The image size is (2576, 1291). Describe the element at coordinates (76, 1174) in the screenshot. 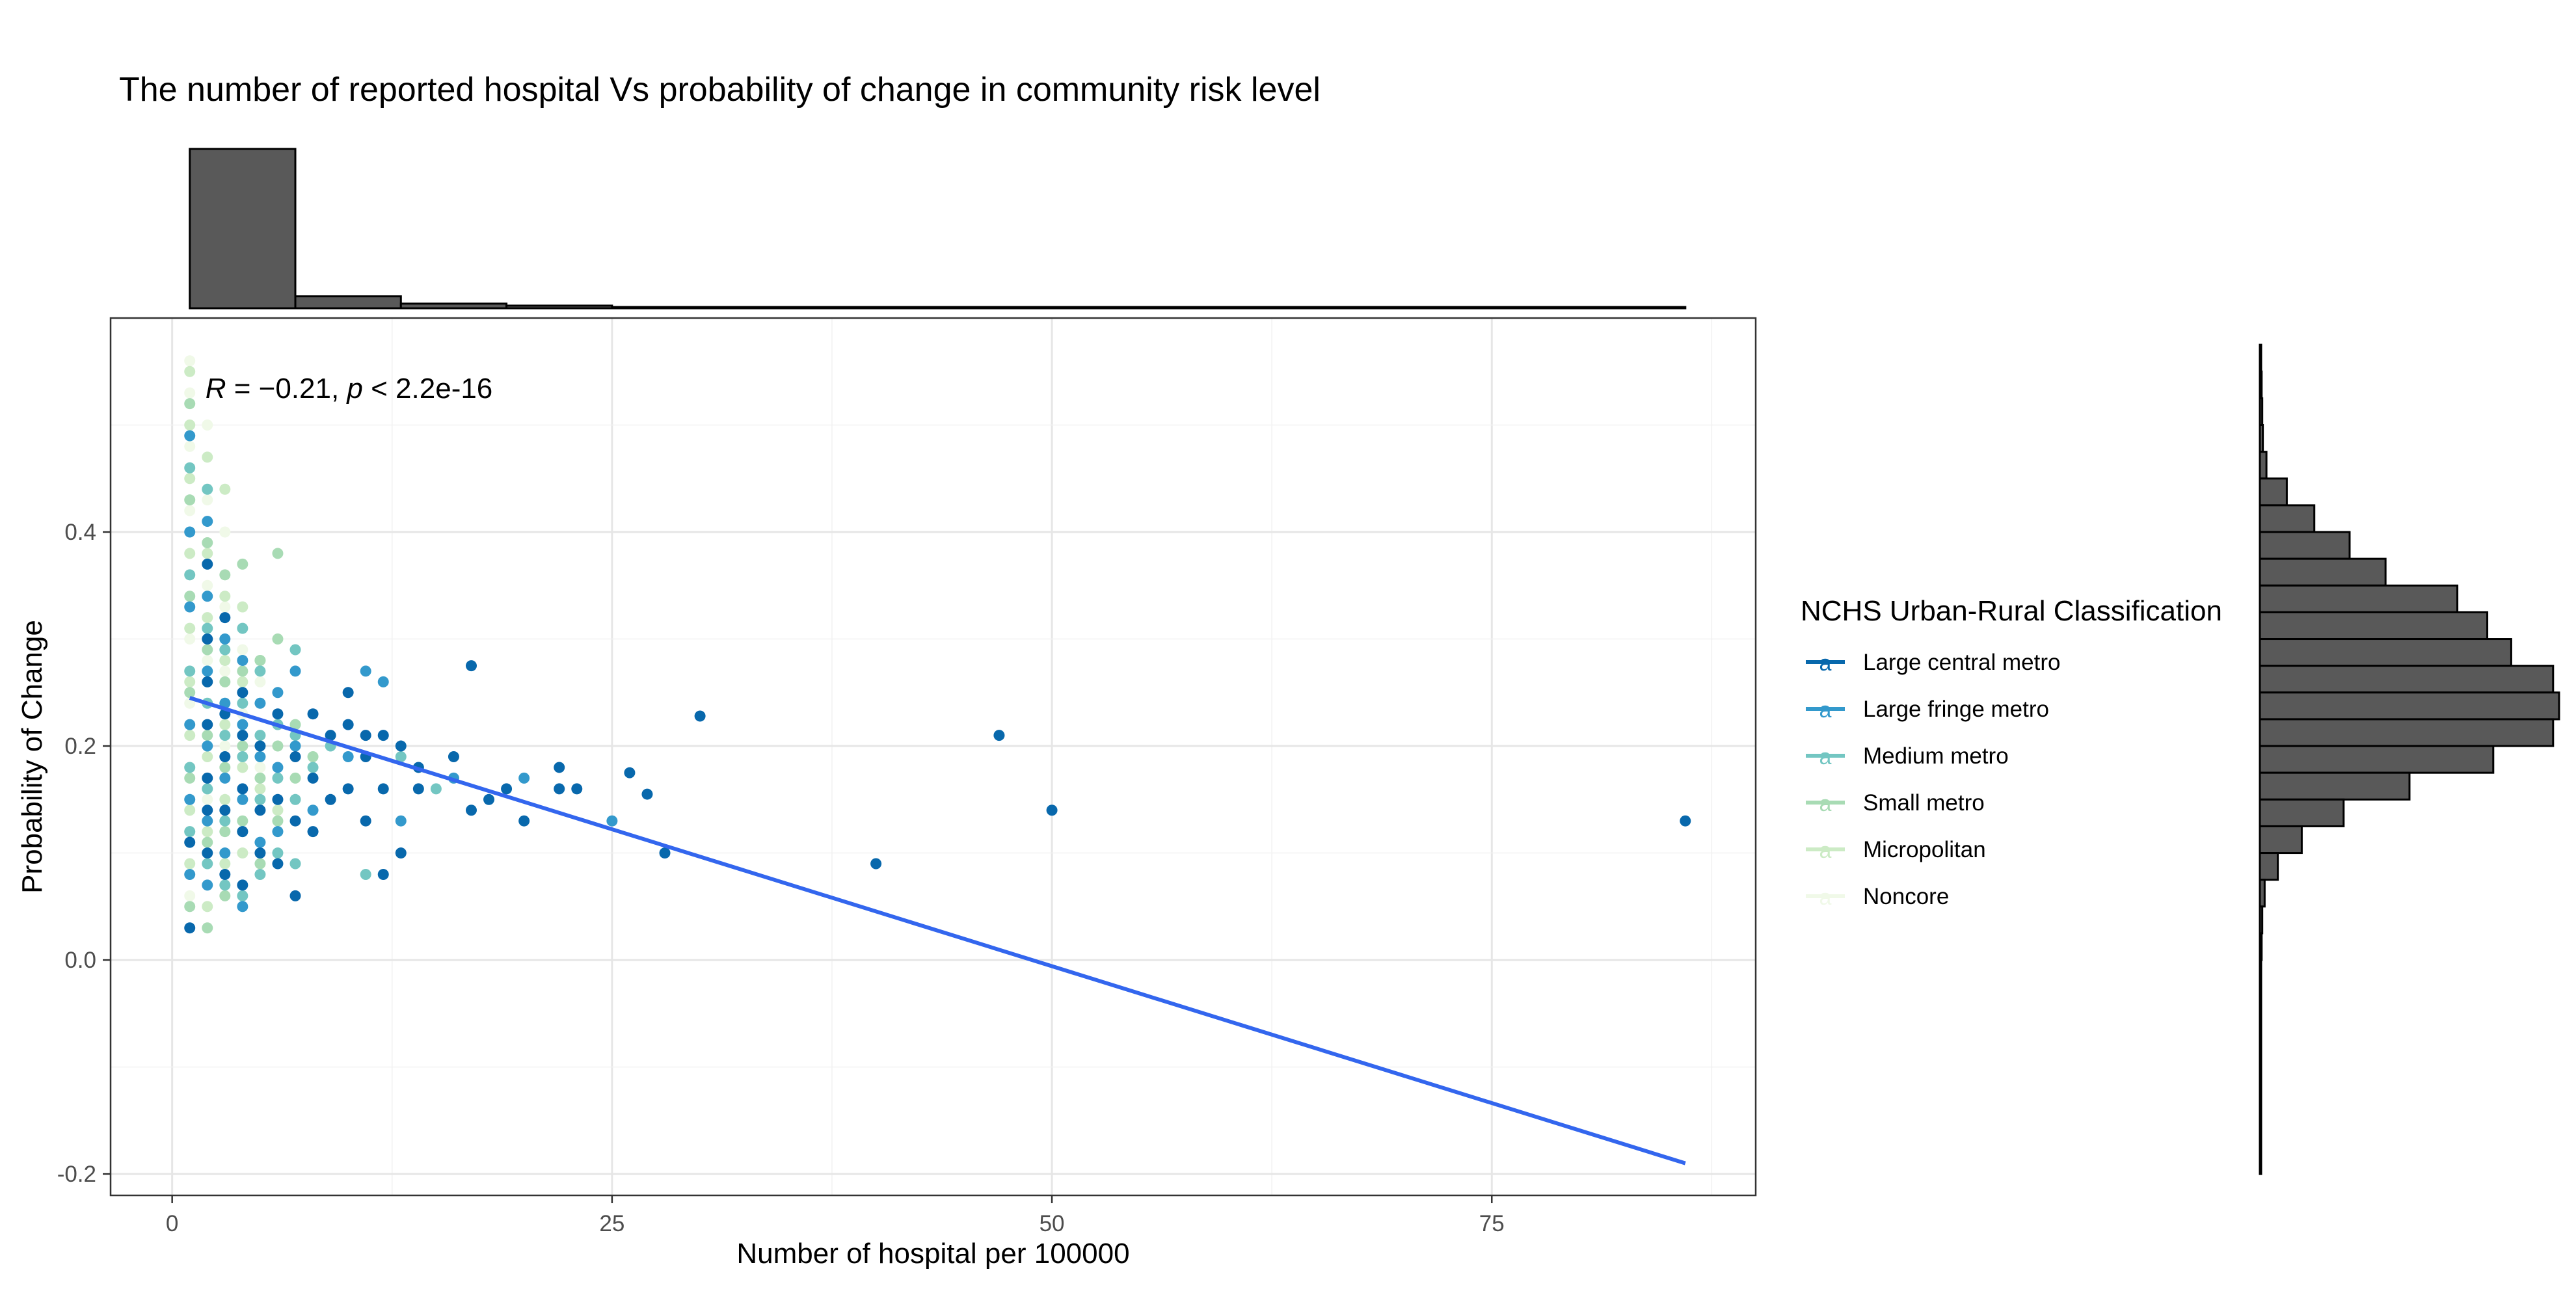

I see `y-tick-label: -0.2` at that location.